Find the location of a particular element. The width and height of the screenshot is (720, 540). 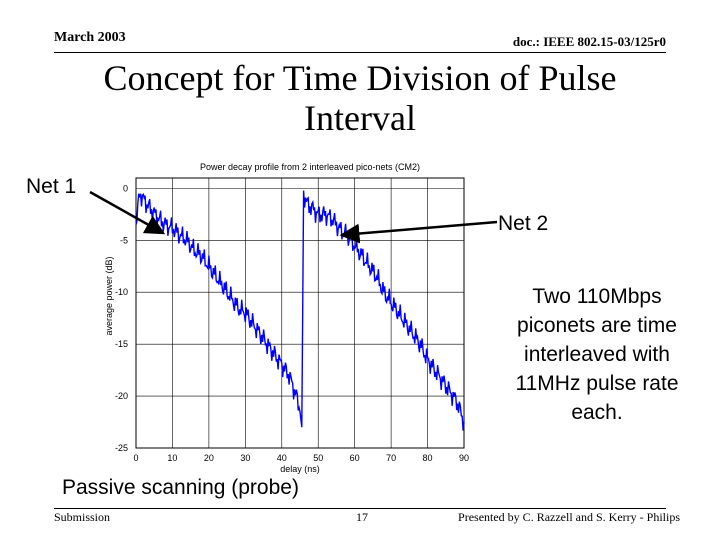

x-tick-label: 10 is located at coordinates (172, 458).